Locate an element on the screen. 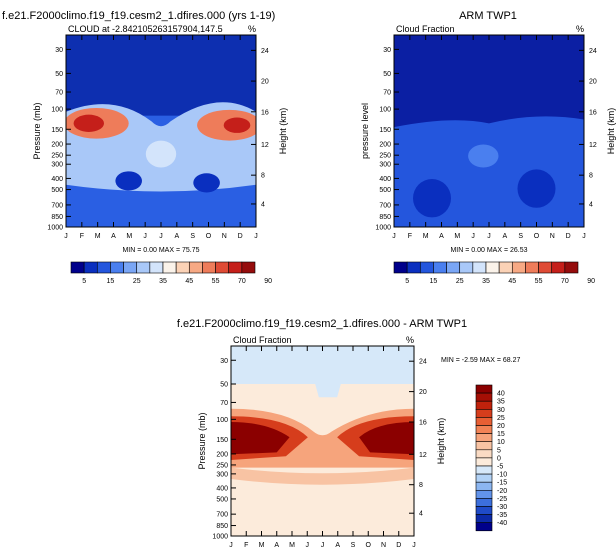 This screenshot has width=616, height=557. colorbar-label: -35 is located at coordinates (502, 515).